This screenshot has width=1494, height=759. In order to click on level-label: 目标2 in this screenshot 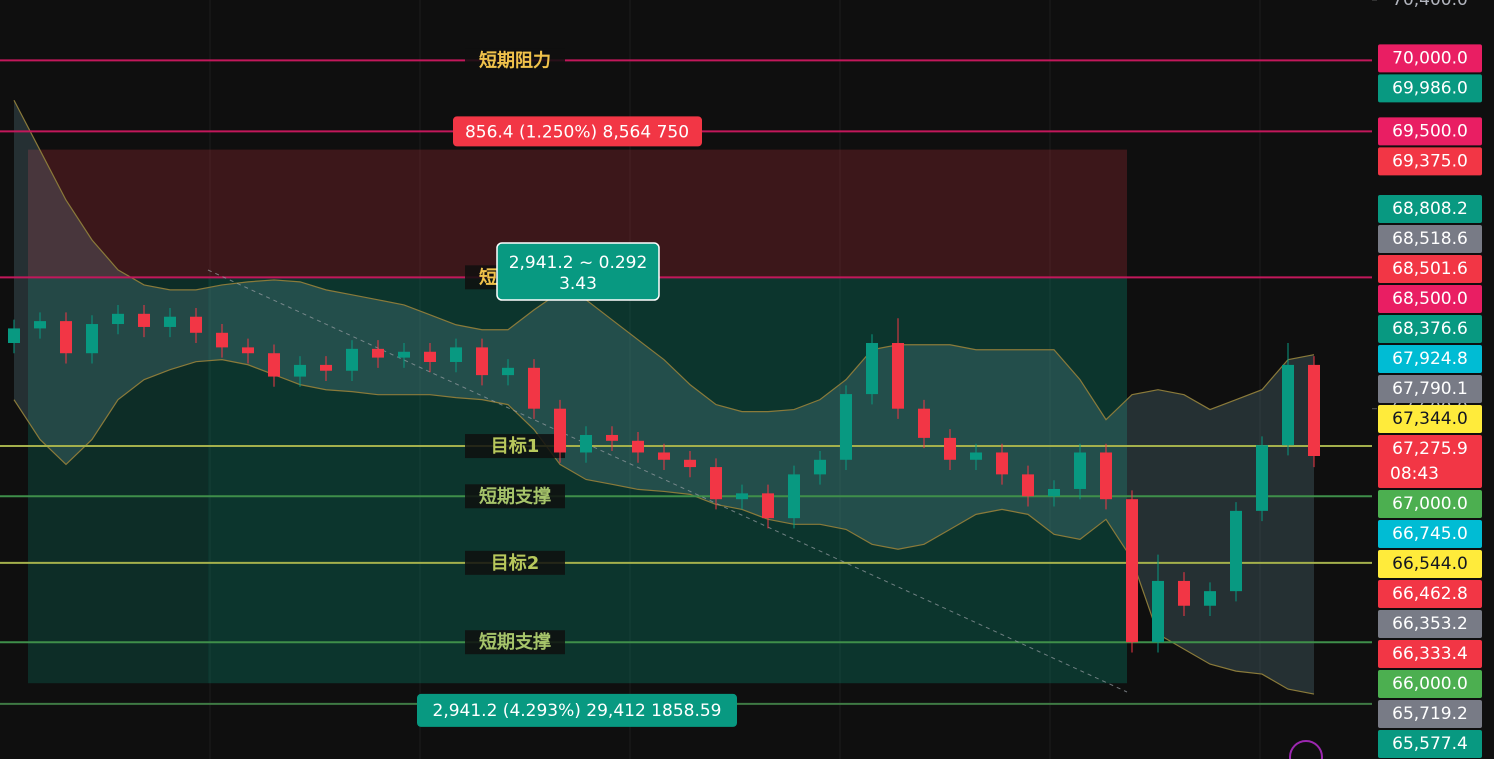, I will do `click(515, 563)`.